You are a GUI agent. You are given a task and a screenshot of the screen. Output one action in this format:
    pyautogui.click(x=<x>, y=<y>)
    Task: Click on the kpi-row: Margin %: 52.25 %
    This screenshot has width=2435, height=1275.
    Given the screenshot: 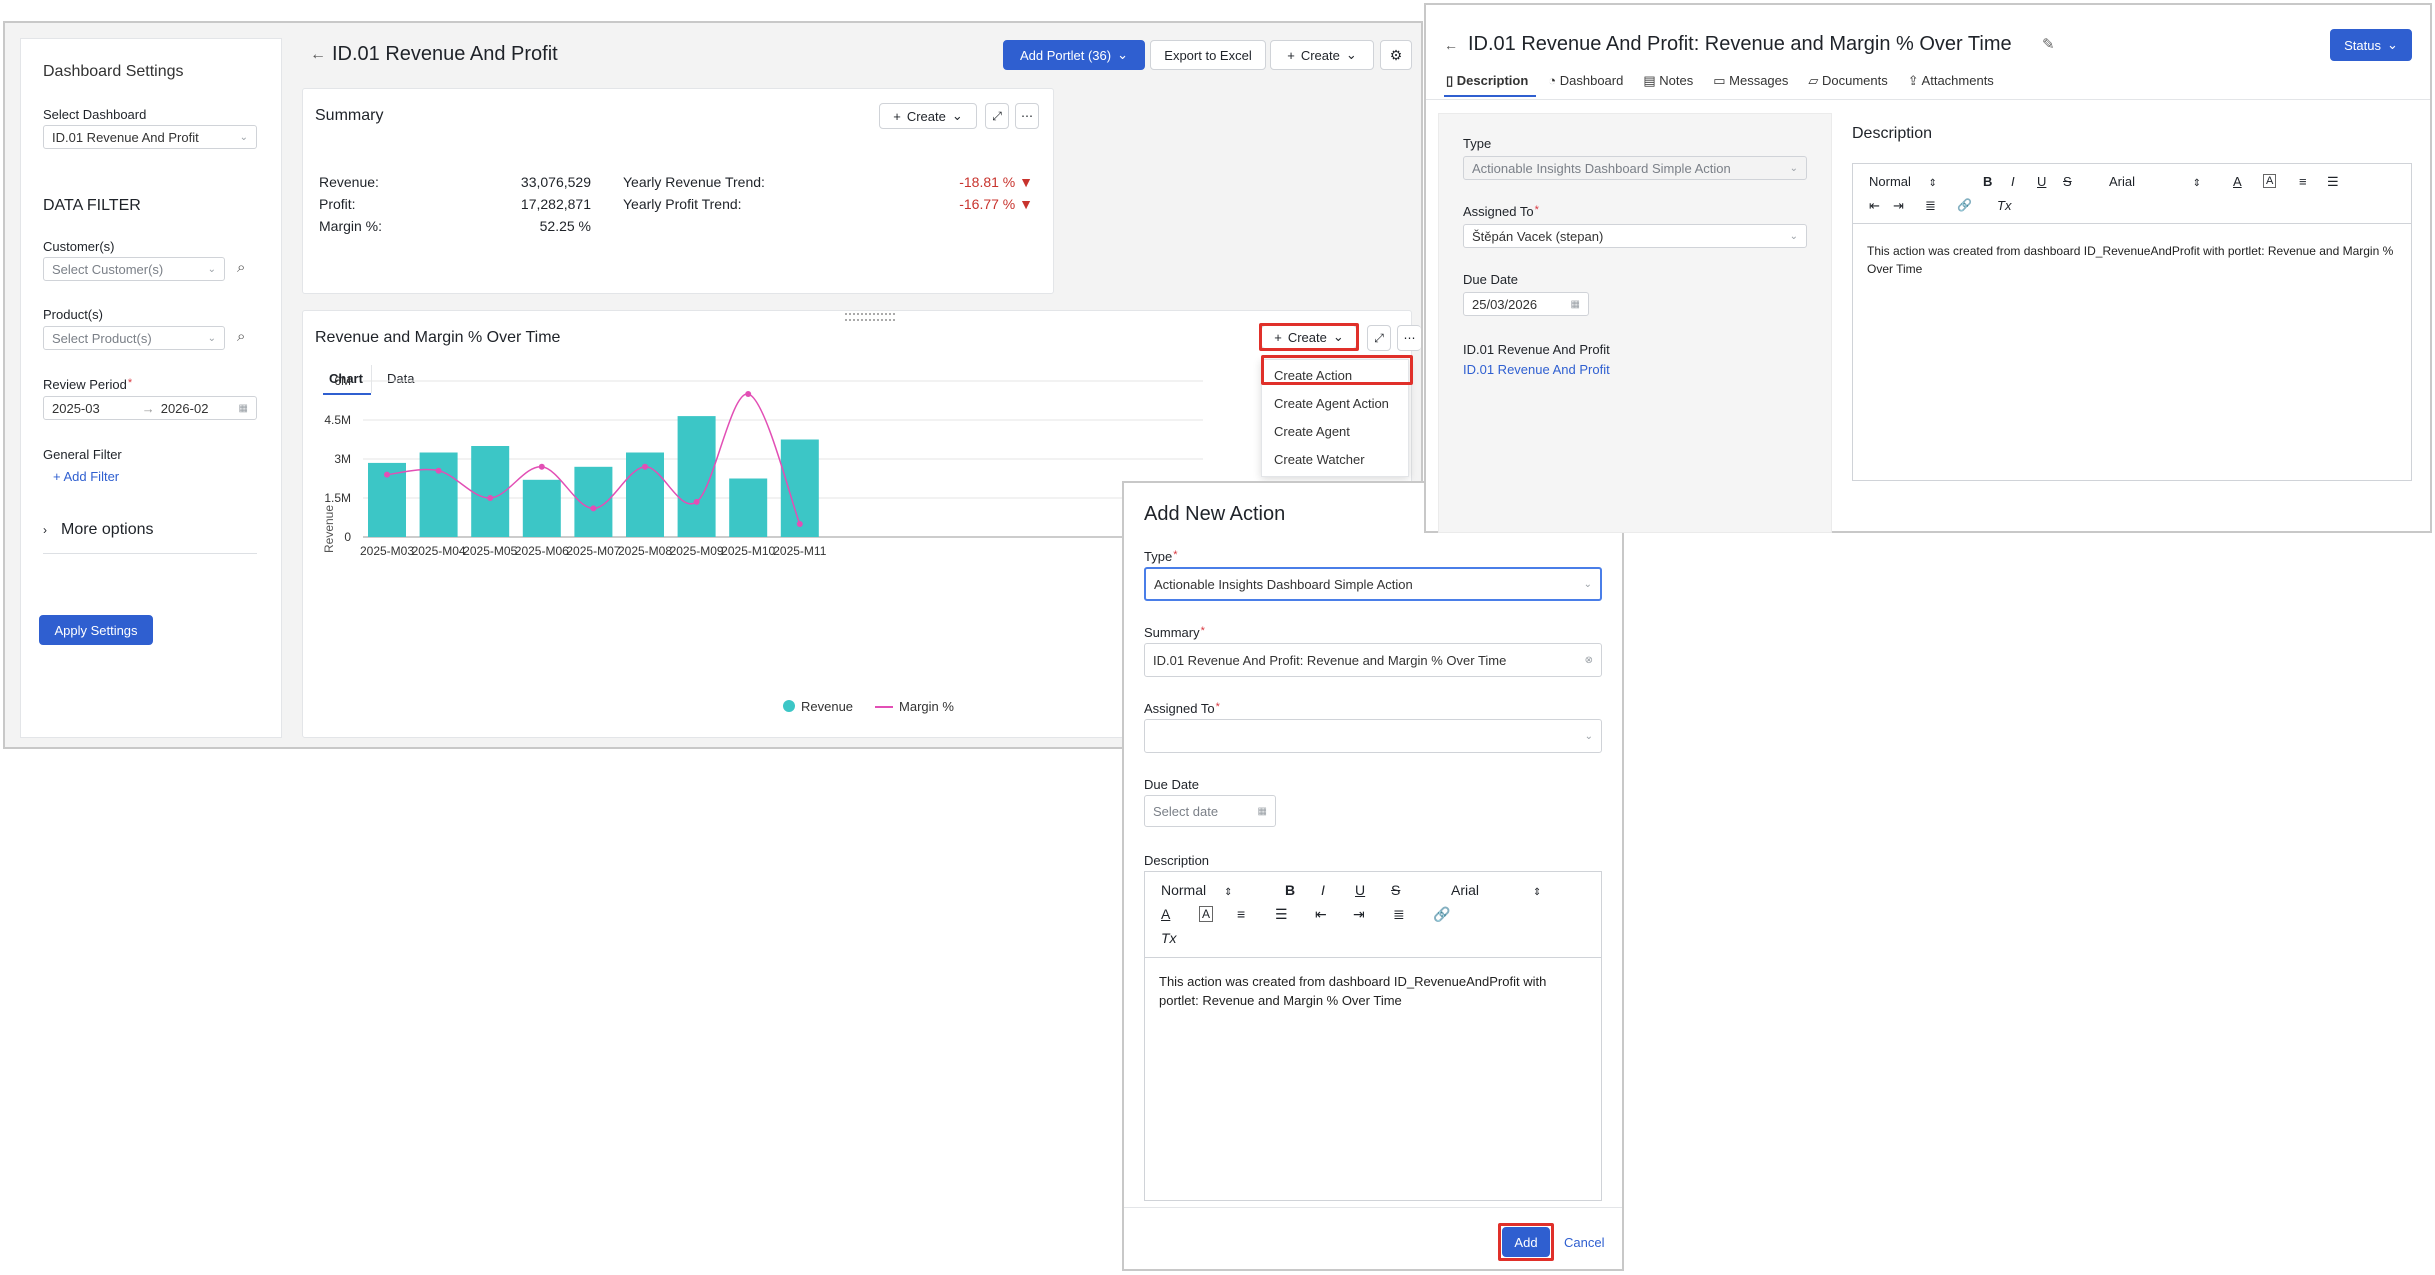 What is the action you would take?
    pyautogui.click(x=455, y=226)
    